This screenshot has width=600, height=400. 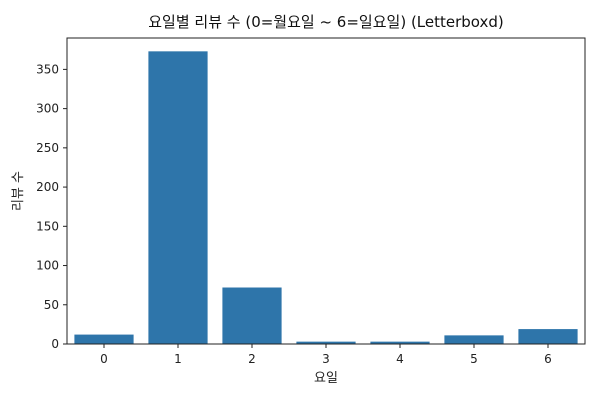 What do you see at coordinates (51, 305) in the screenshot?
I see `y-tick-label: 50` at bounding box center [51, 305].